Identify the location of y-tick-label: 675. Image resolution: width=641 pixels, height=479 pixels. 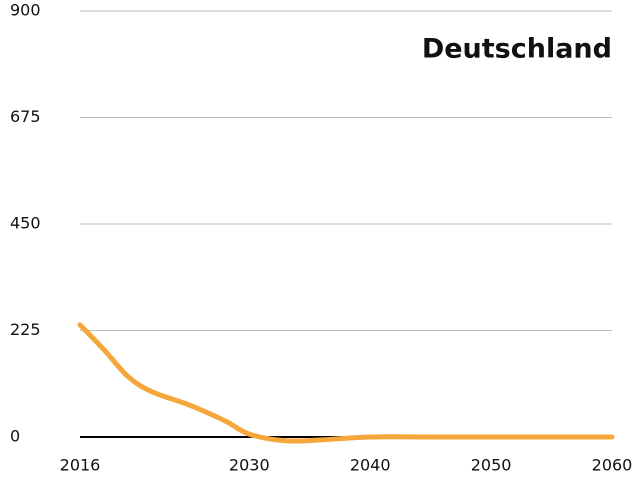
(25, 116).